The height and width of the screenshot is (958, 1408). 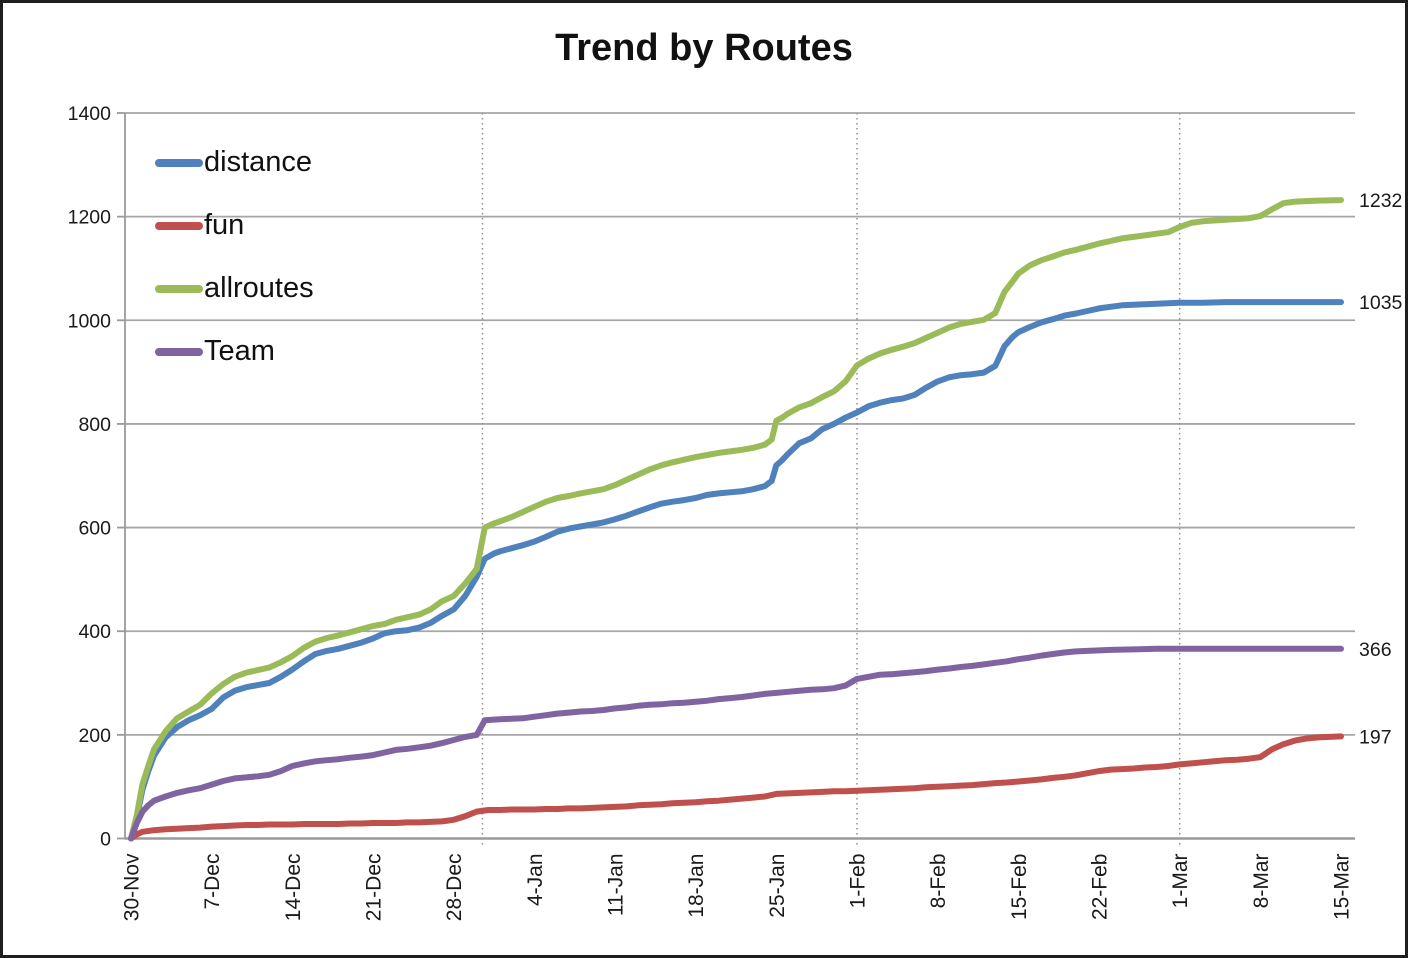 What do you see at coordinates (90, 477) in the screenshot?
I see `y-tick-labels: 0 200 400 600 800 1000 1200 1400` at bounding box center [90, 477].